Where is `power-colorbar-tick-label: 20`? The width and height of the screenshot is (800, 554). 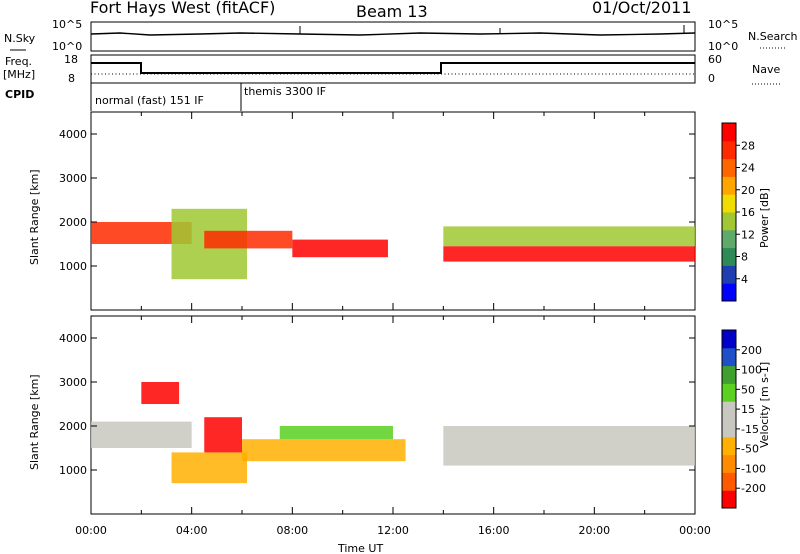 power-colorbar-tick-label: 20 is located at coordinates (748, 190).